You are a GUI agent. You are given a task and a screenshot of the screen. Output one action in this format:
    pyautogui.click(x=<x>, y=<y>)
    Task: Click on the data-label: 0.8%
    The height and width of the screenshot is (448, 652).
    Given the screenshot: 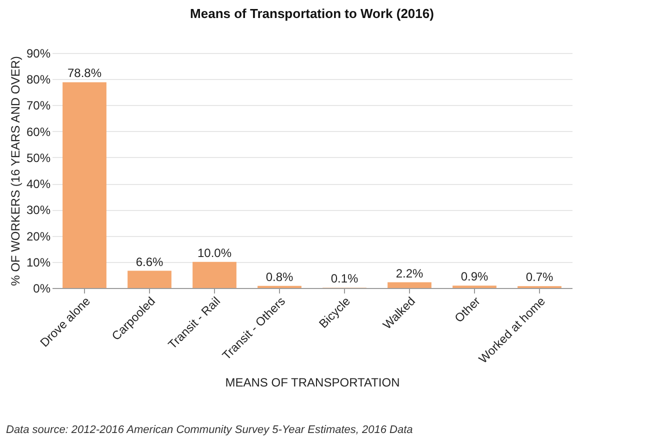 What is the action you would take?
    pyautogui.click(x=280, y=277)
    